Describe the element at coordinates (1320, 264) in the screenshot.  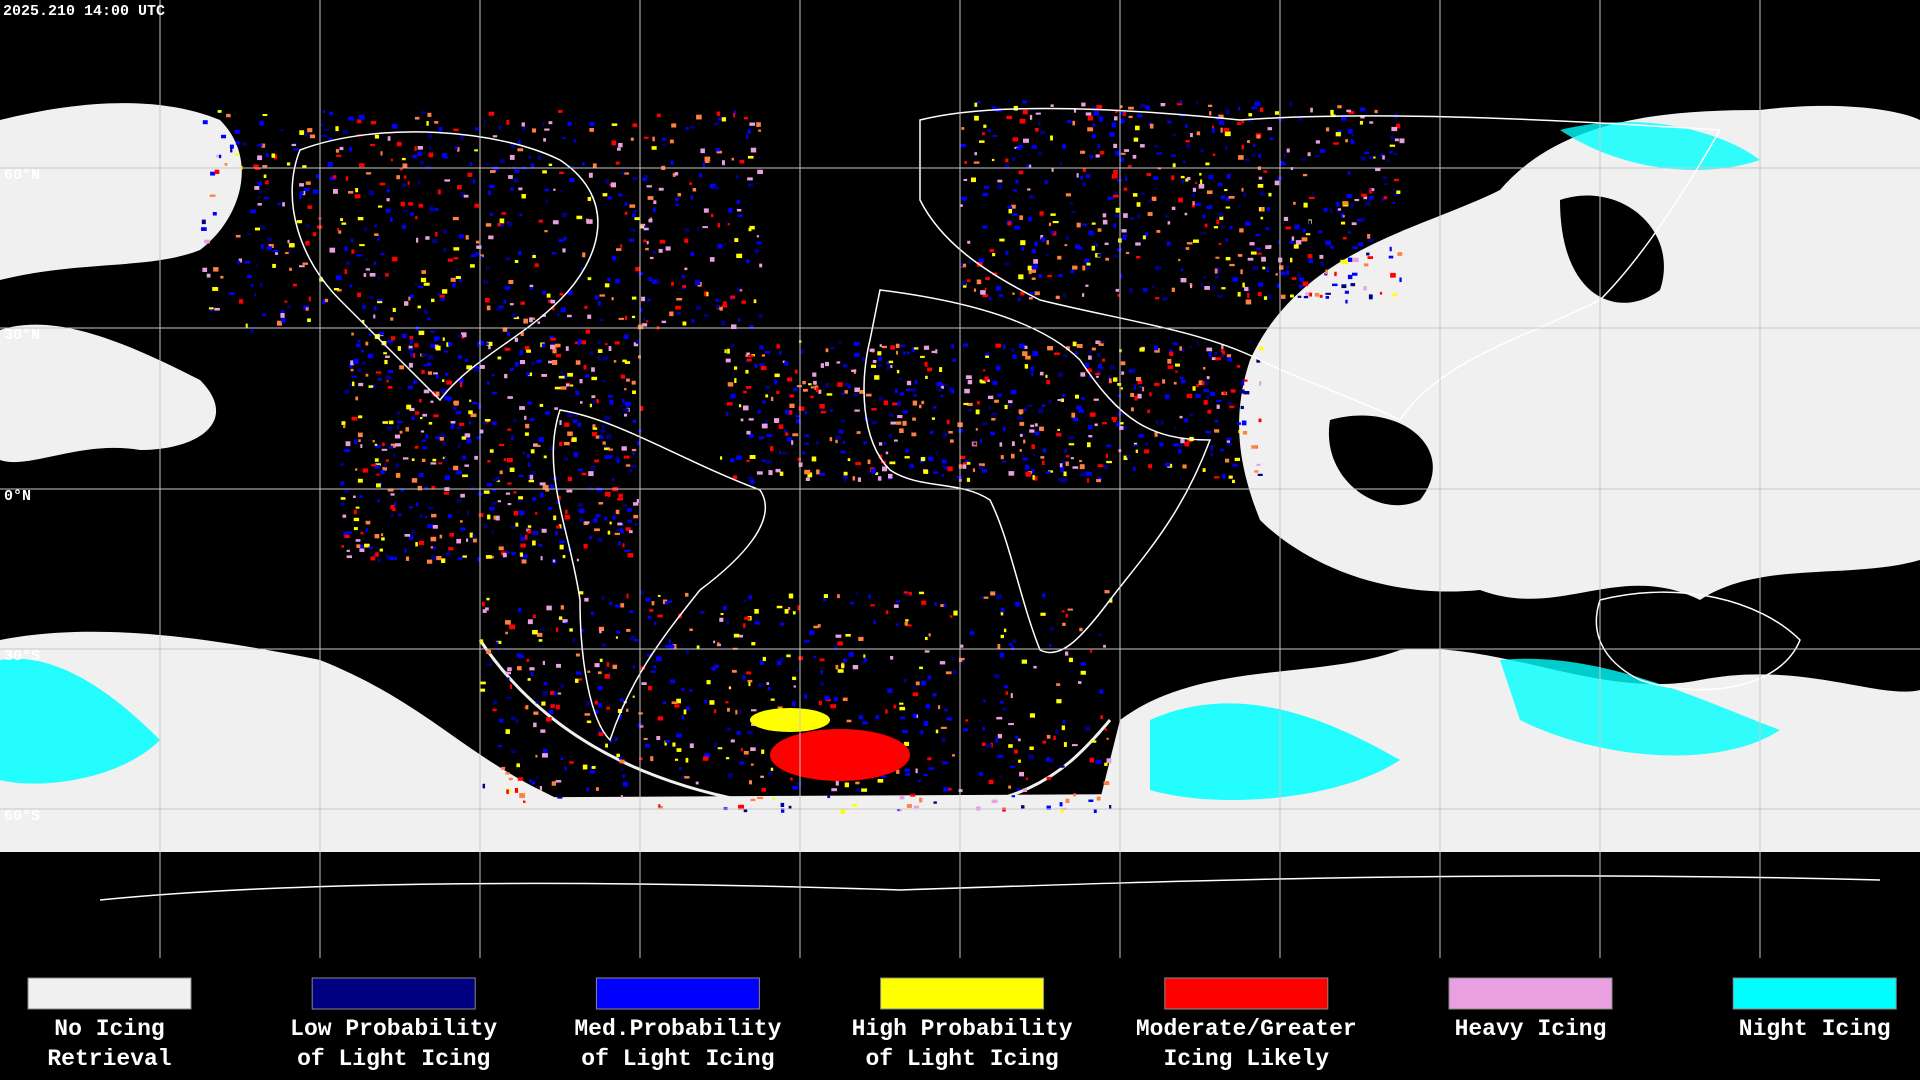
I see `coastline` at that location.